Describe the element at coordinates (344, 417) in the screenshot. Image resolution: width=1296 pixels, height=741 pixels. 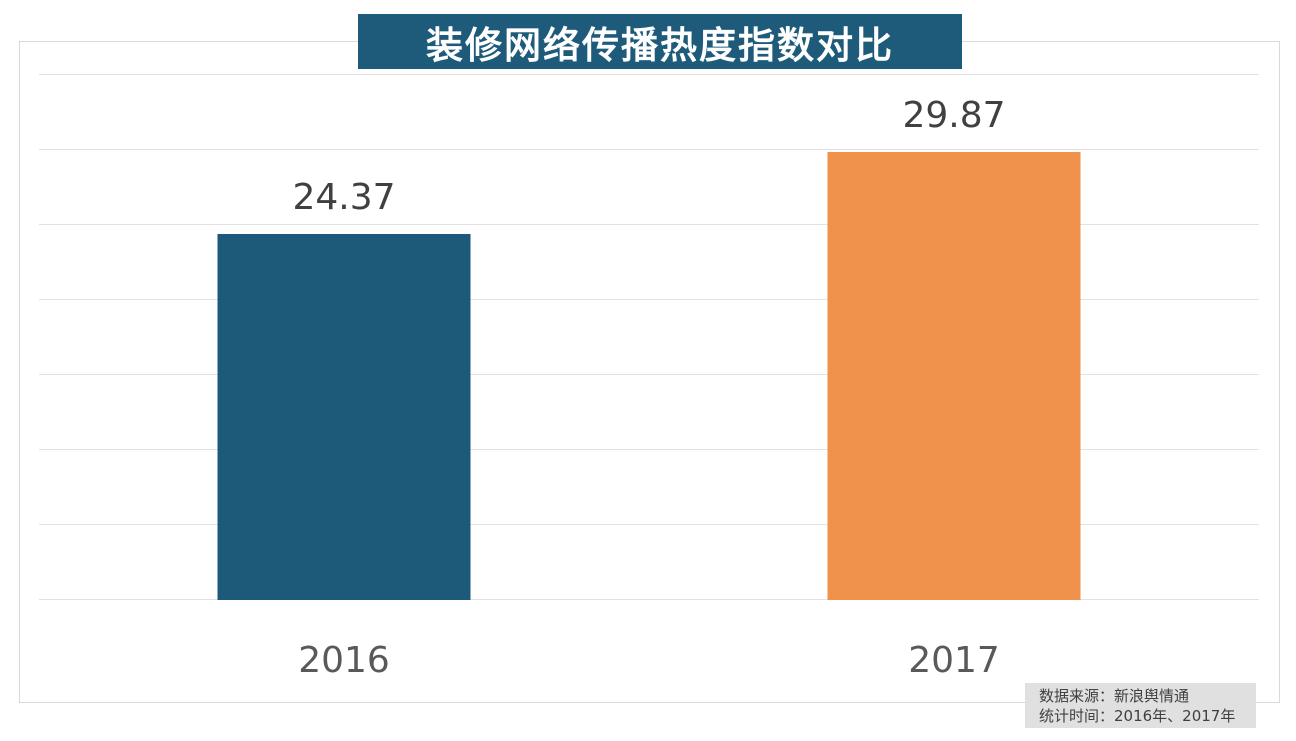
I see `bar-2016` at that location.